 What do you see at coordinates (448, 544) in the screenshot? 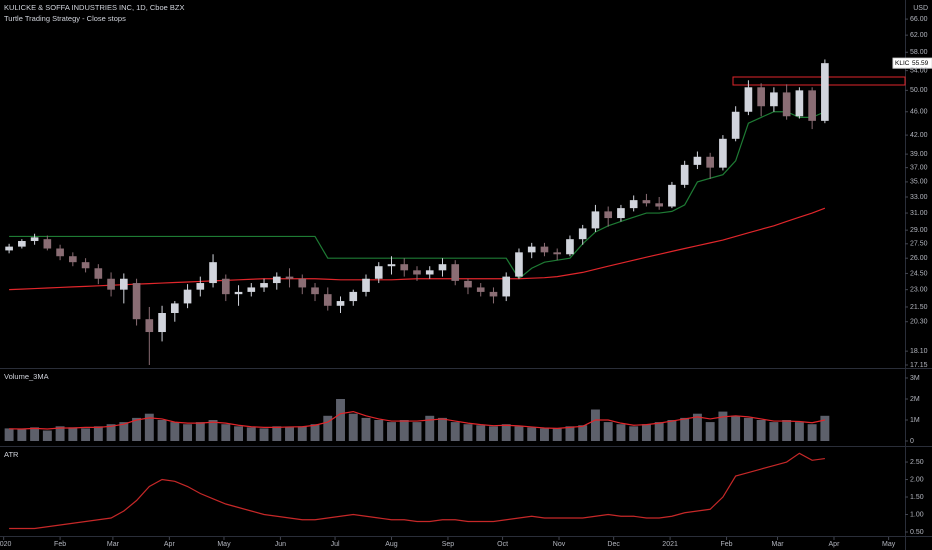
I see `x-tick-label: Sep` at bounding box center [448, 544].